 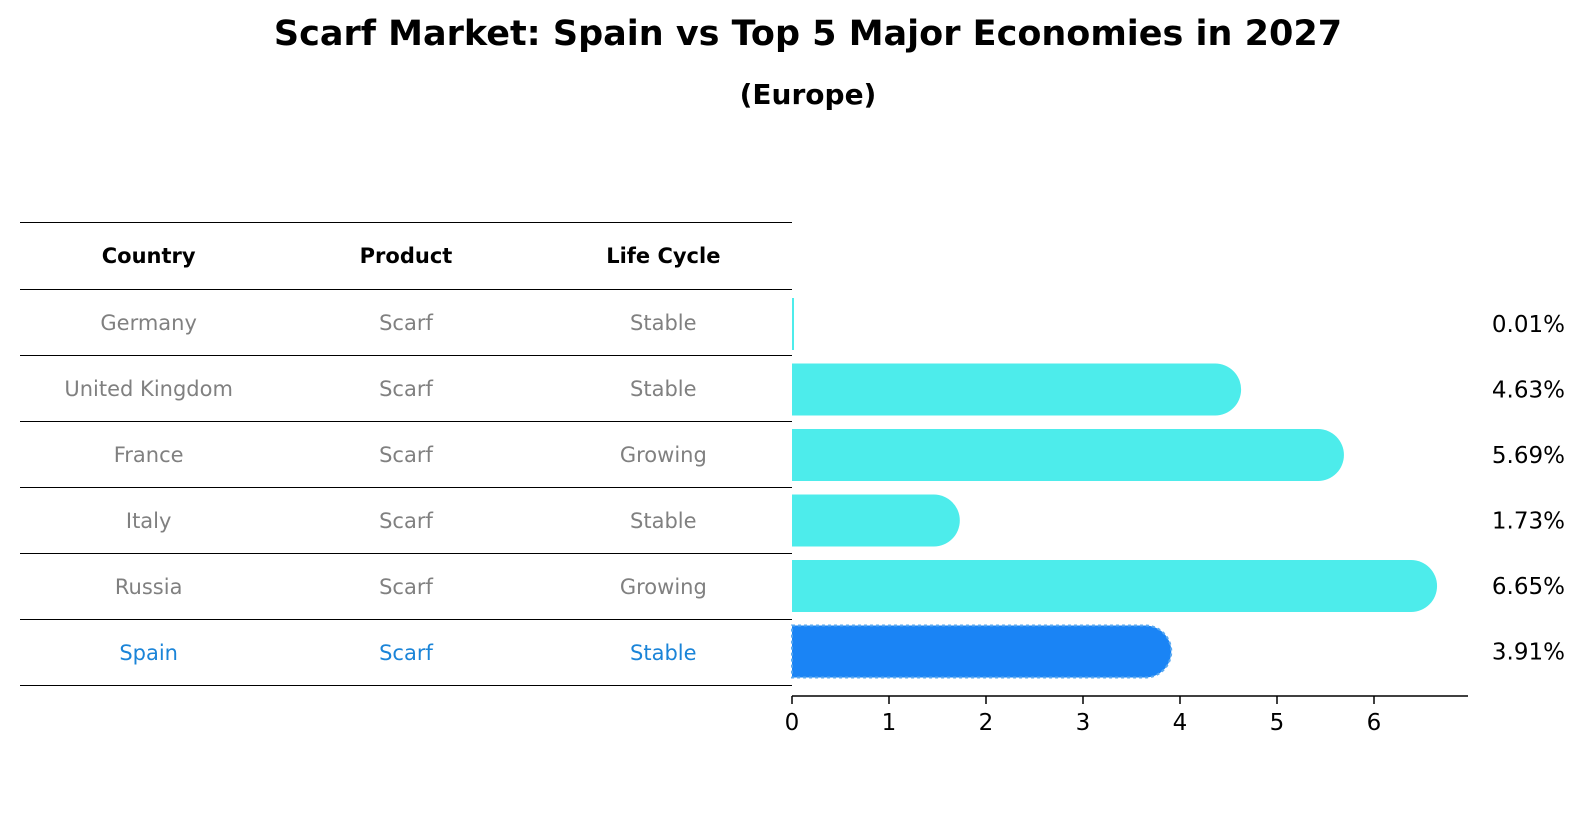 I want to click on table-row: France Scarf Growing, so click(x=406, y=455).